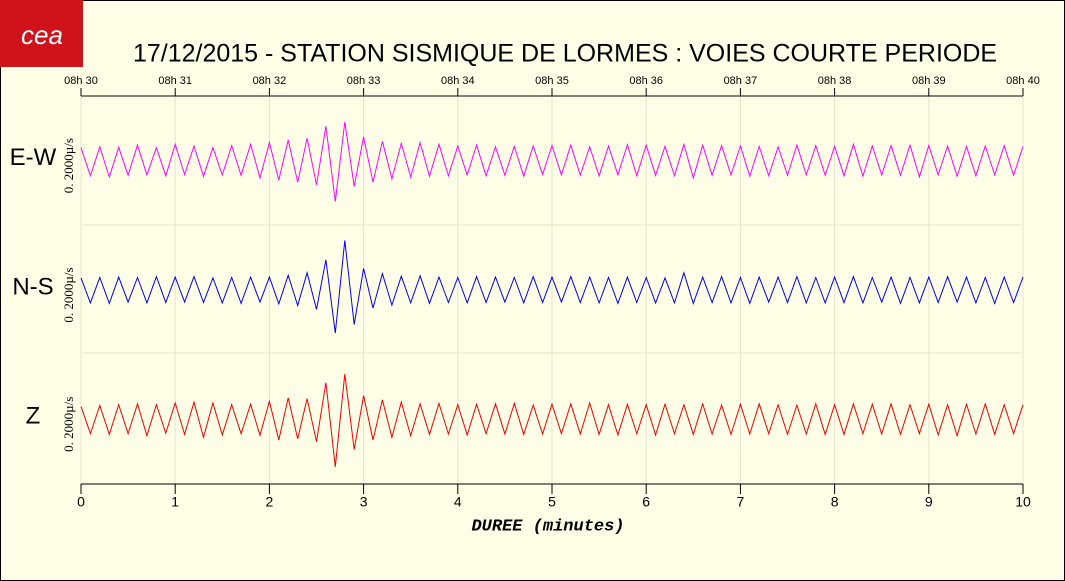 This screenshot has height=581, width=1065. I want to click on x-tick-label: 10, so click(1023, 502).